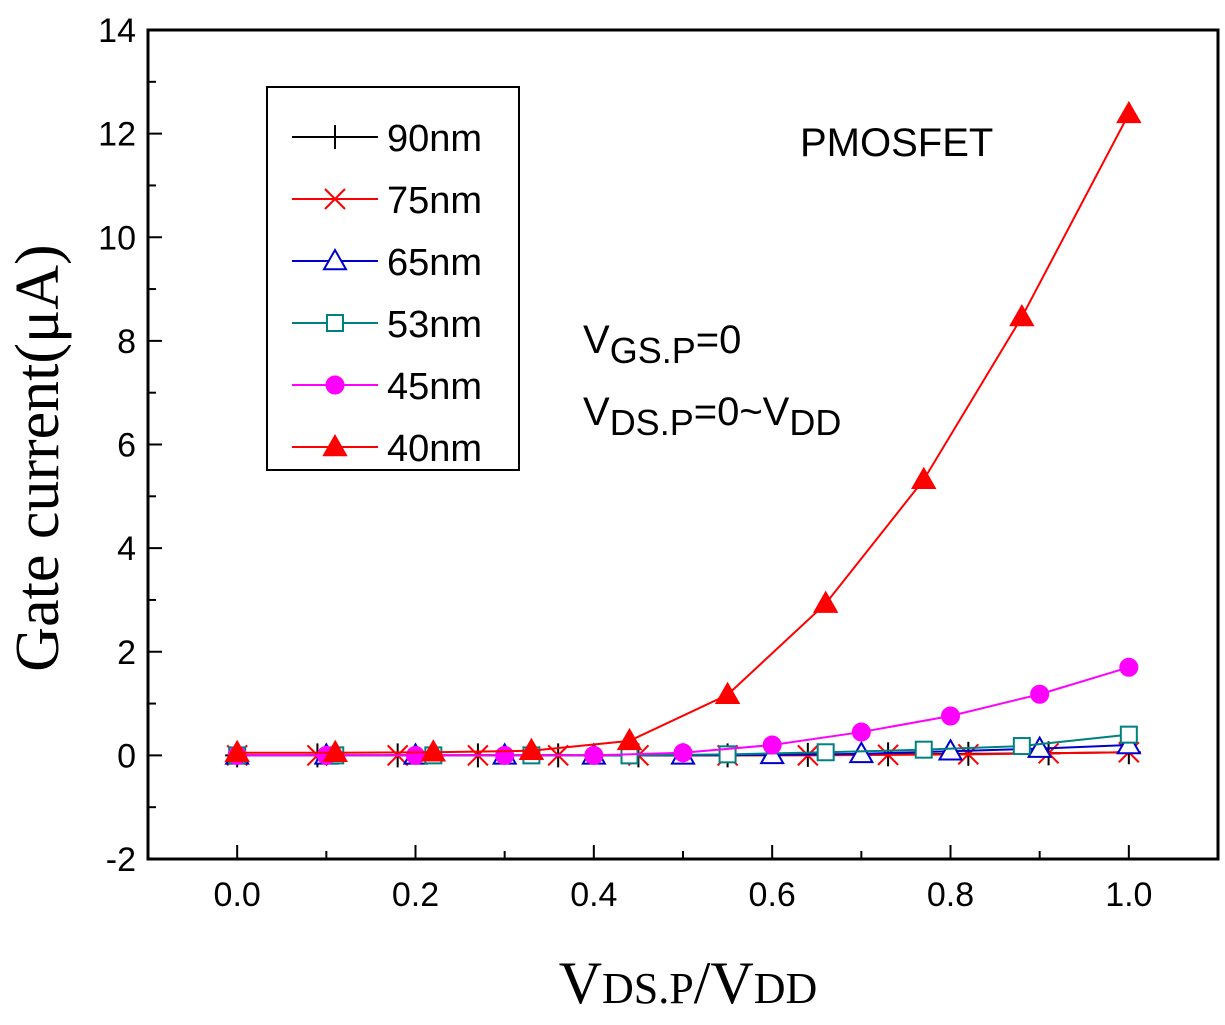 This screenshot has width=1225, height=1025. Describe the element at coordinates (38, 457) in the screenshot. I see `y-axis-title: Gate current(μA)` at that location.